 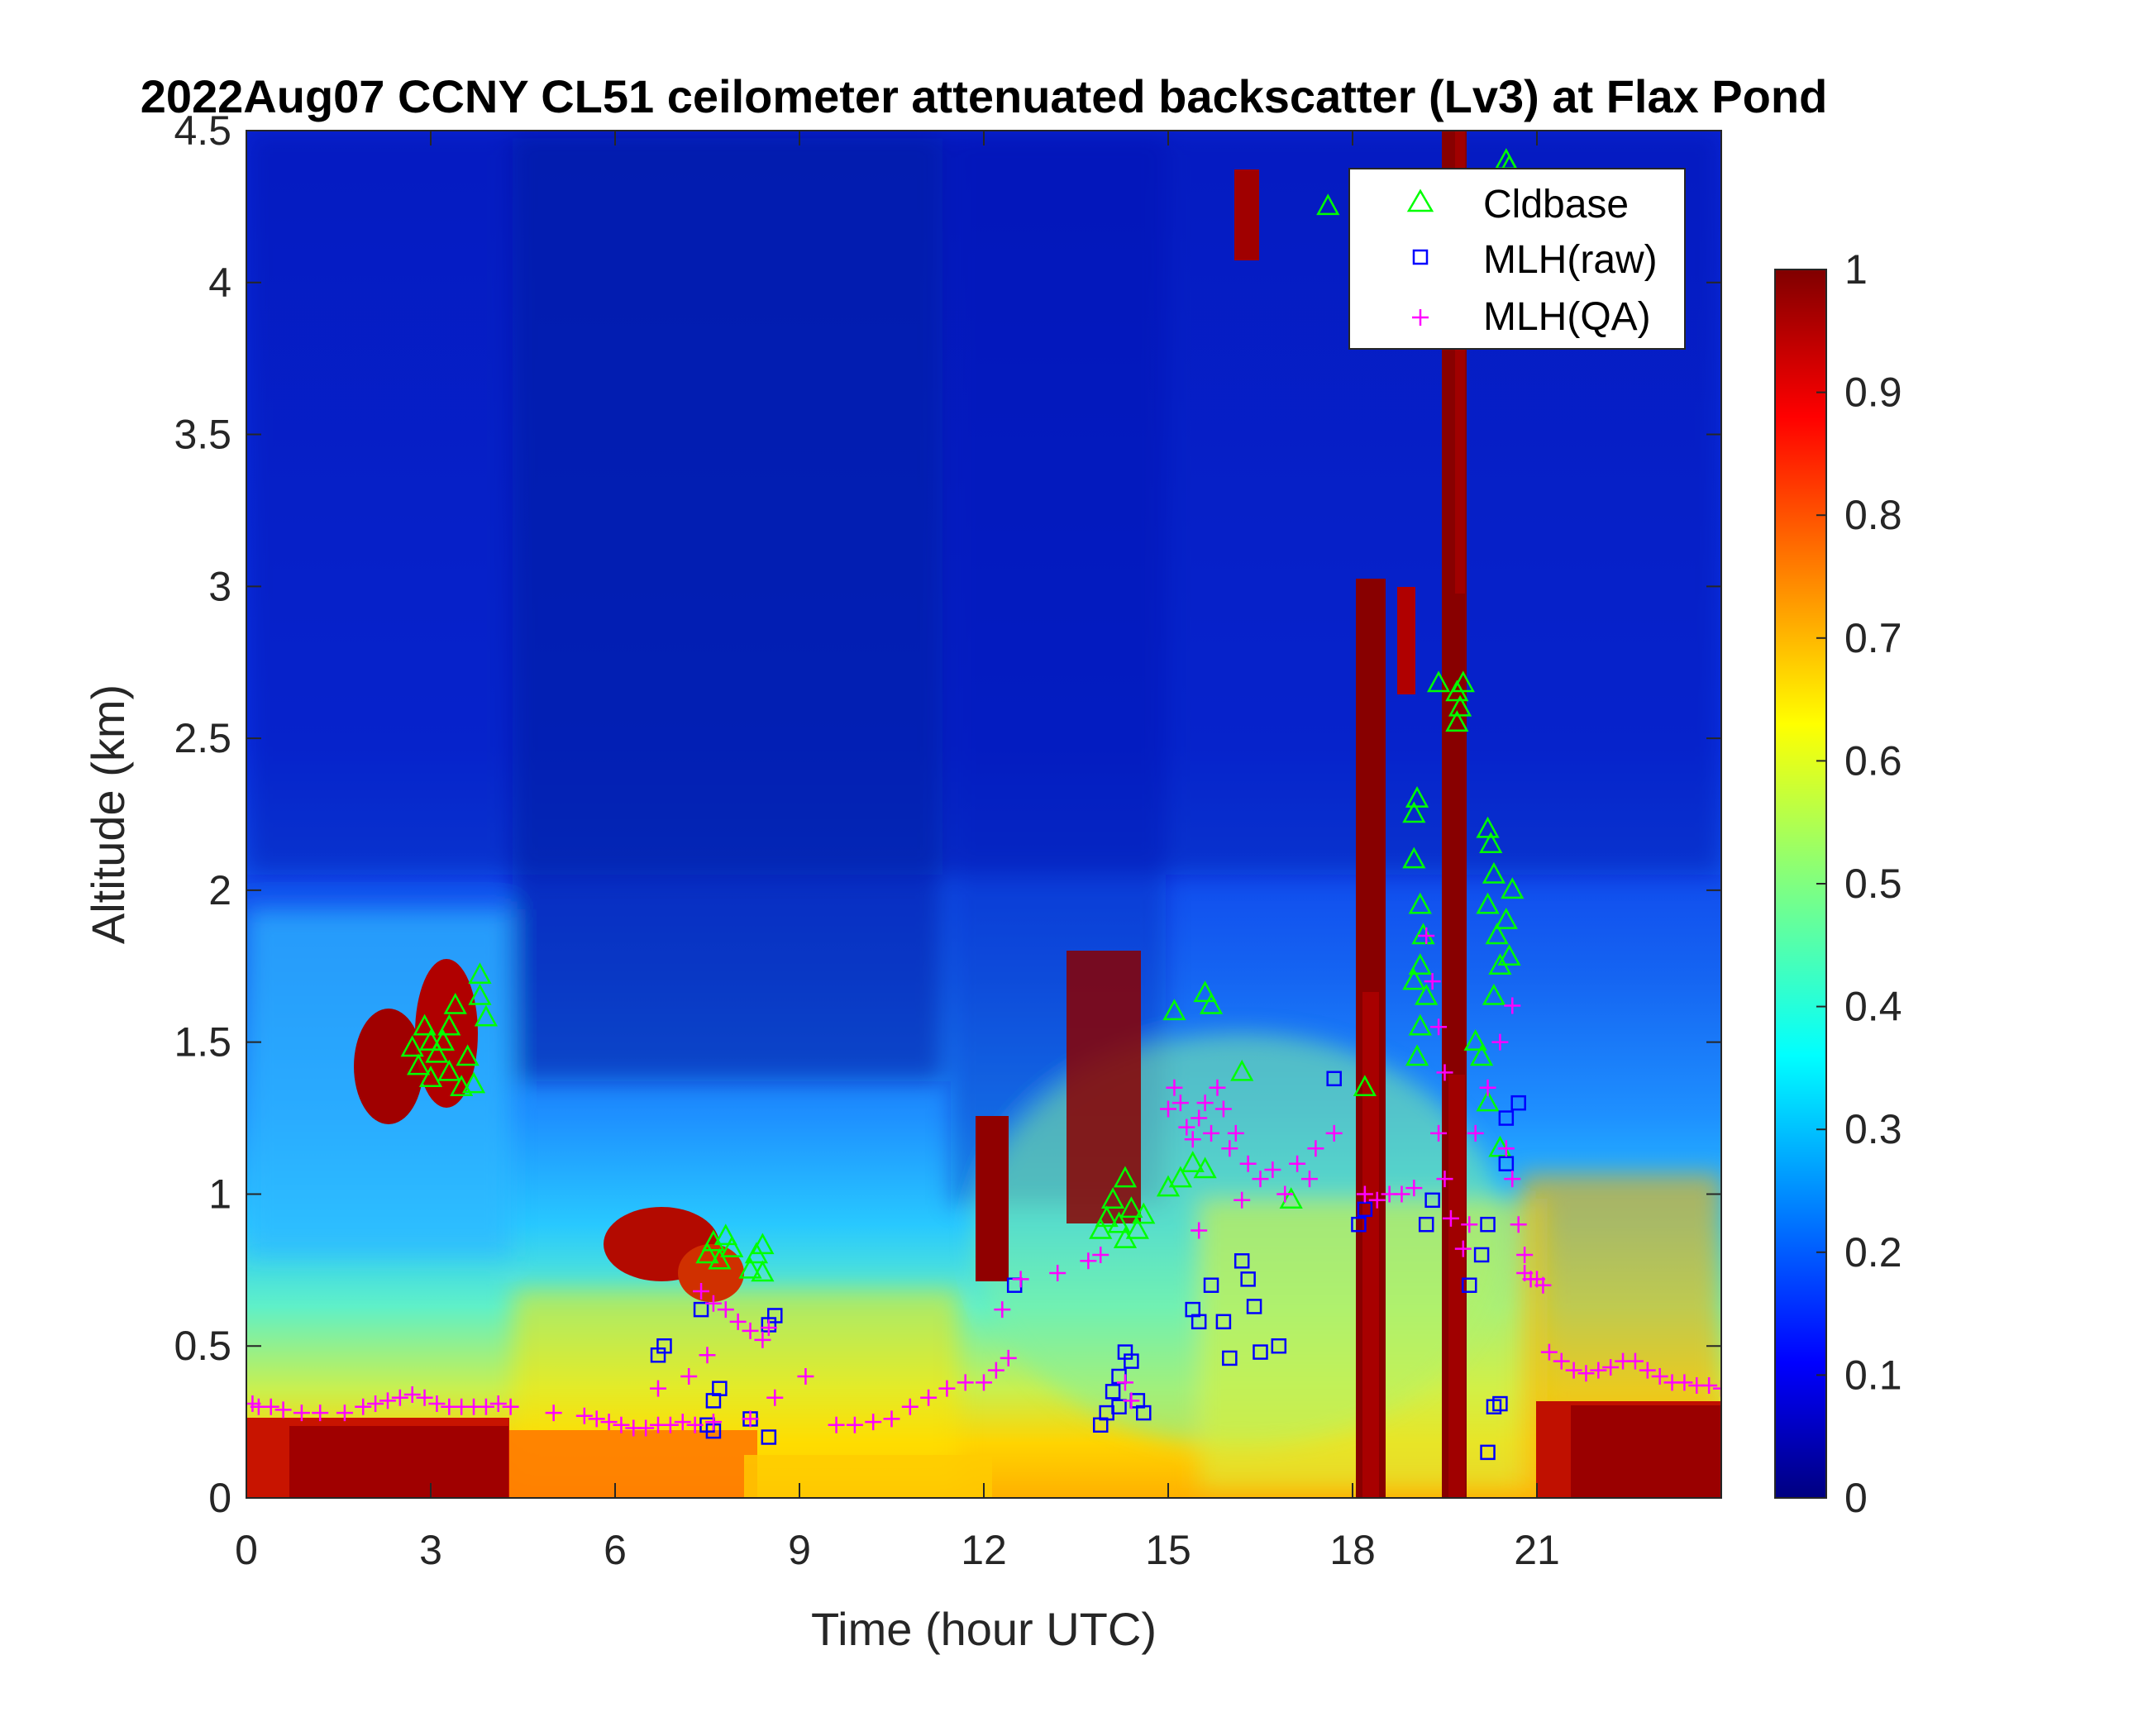 What do you see at coordinates (1537, 1550) in the screenshot?
I see `x-tick-label: 21` at bounding box center [1537, 1550].